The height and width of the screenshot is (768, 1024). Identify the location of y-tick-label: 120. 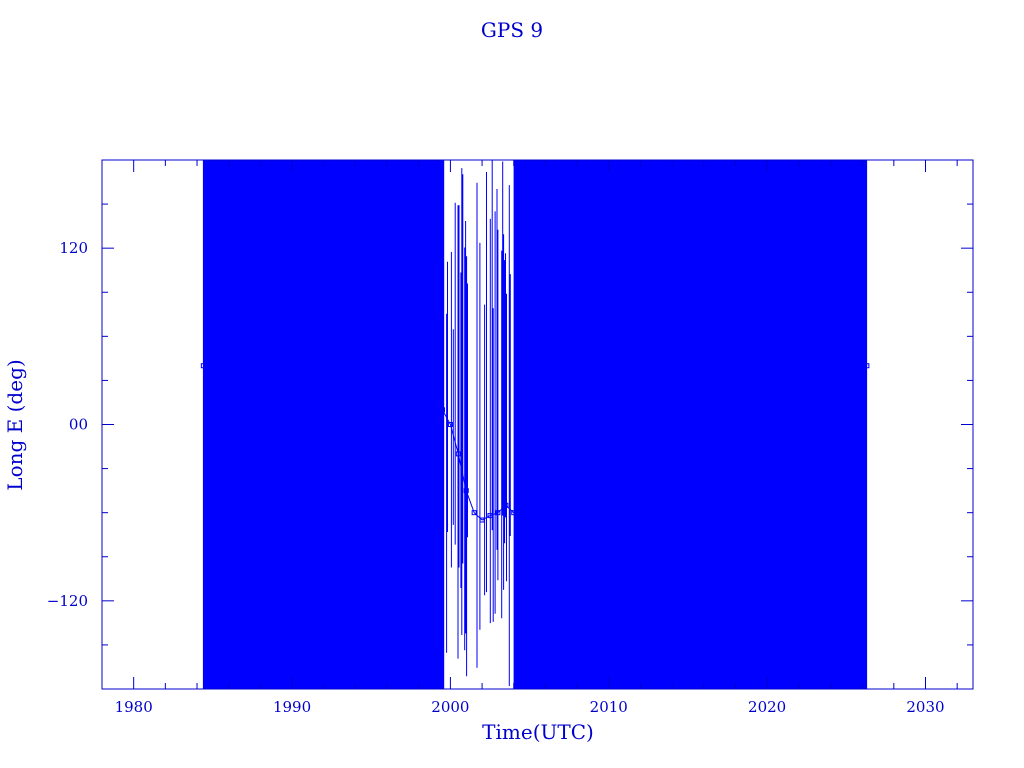
(73, 248).